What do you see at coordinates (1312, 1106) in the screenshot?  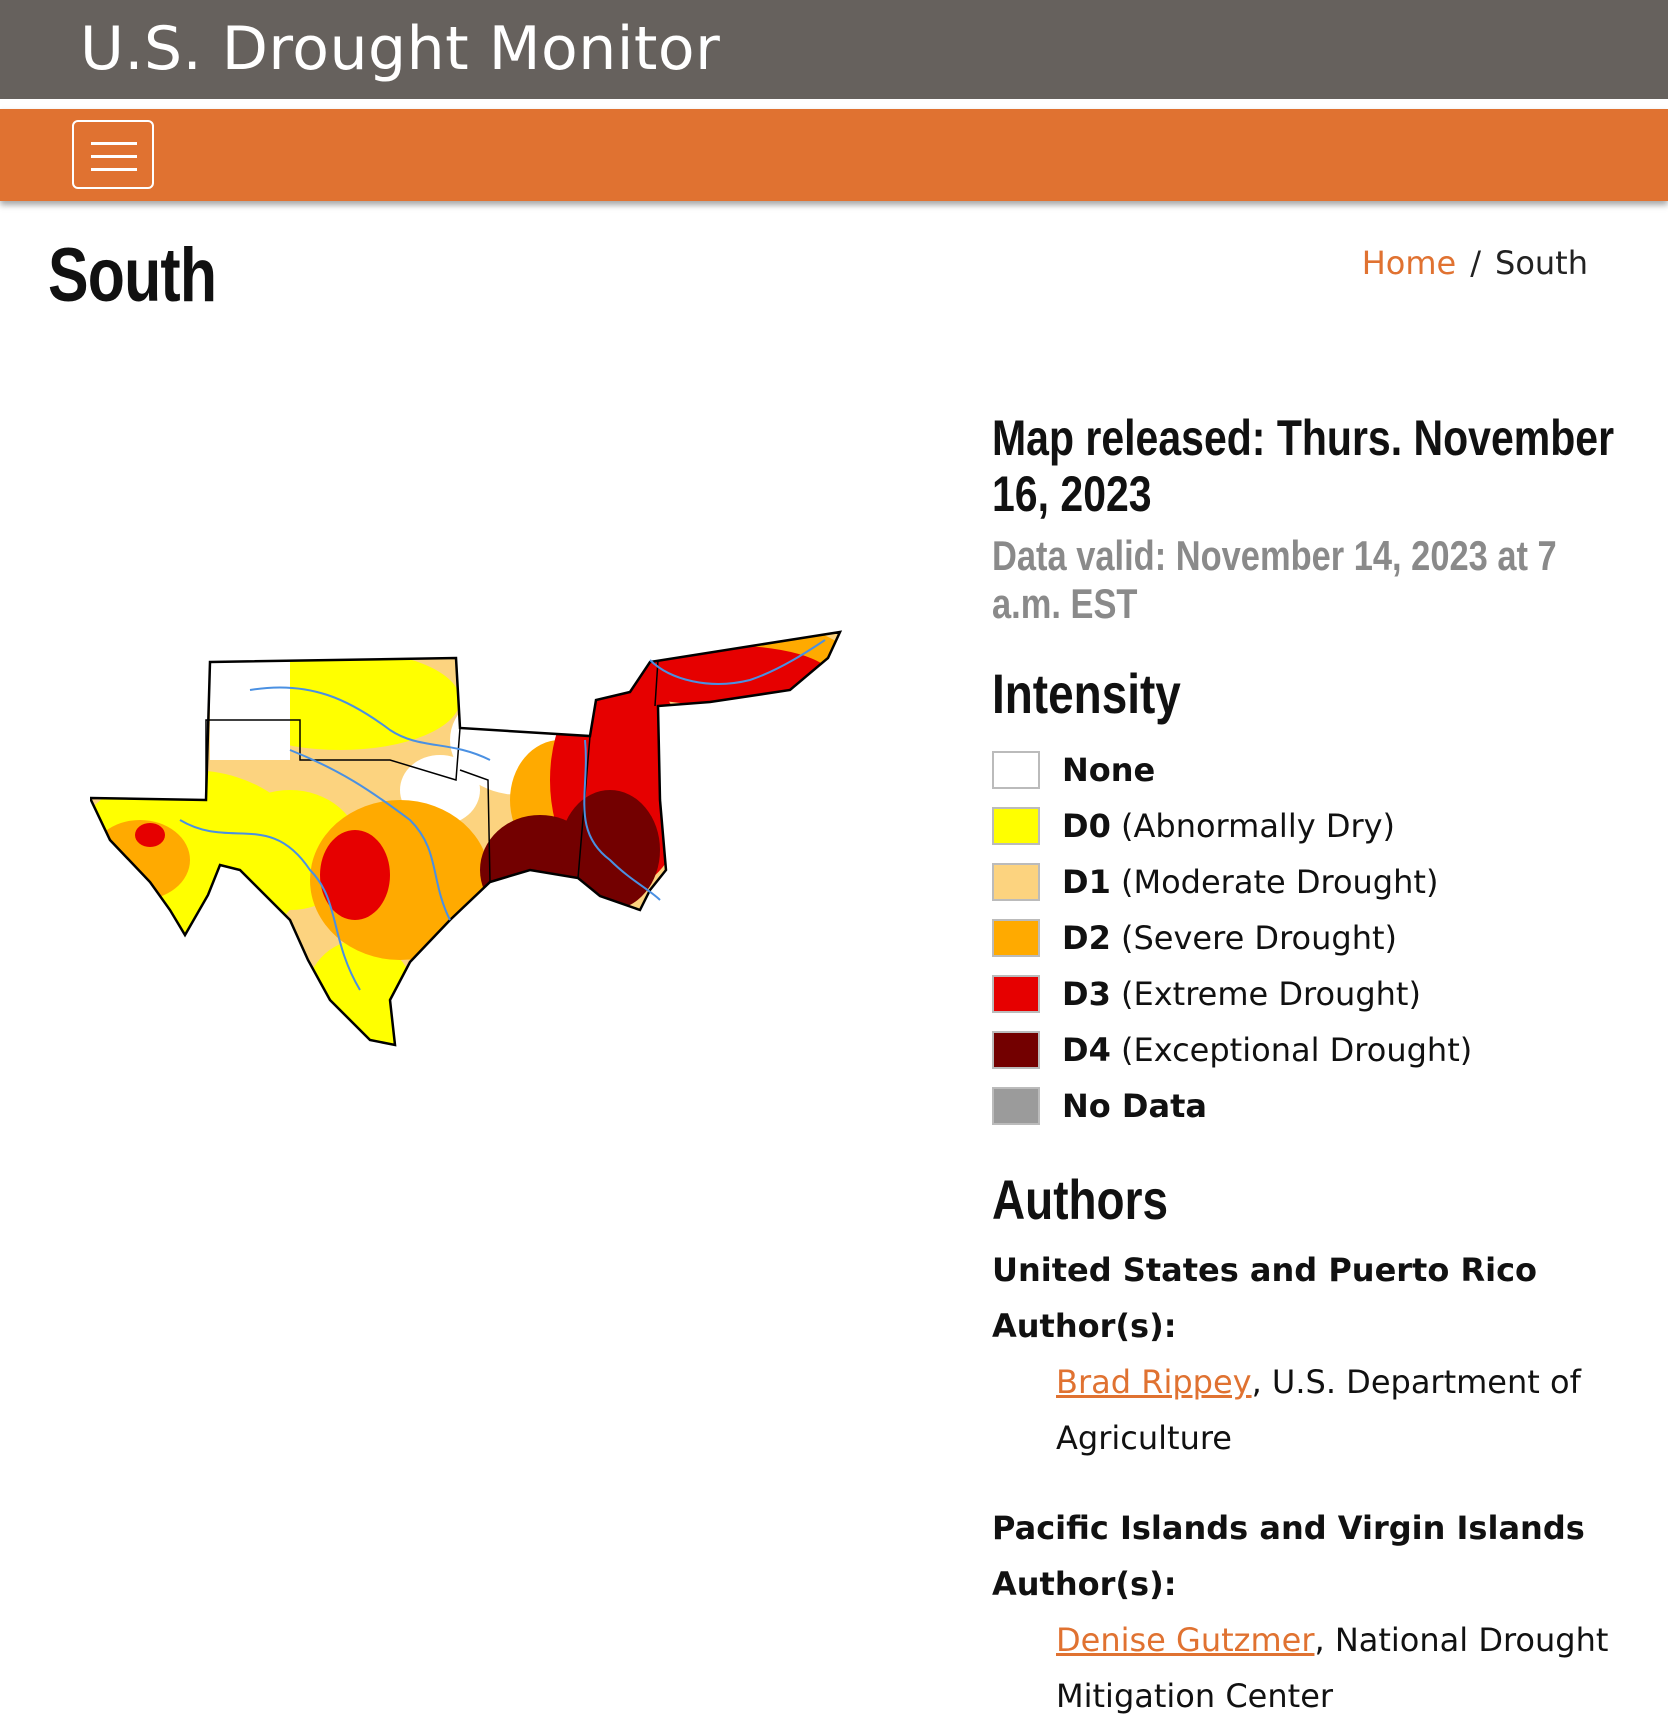 I see `legend-item-no-data: No Data` at bounding box center [1312, 1106].